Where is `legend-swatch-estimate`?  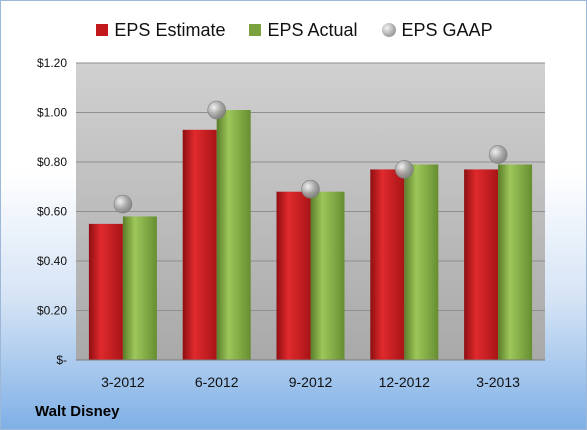
legend-swatch-estimate is located at coordinates (102, 30).